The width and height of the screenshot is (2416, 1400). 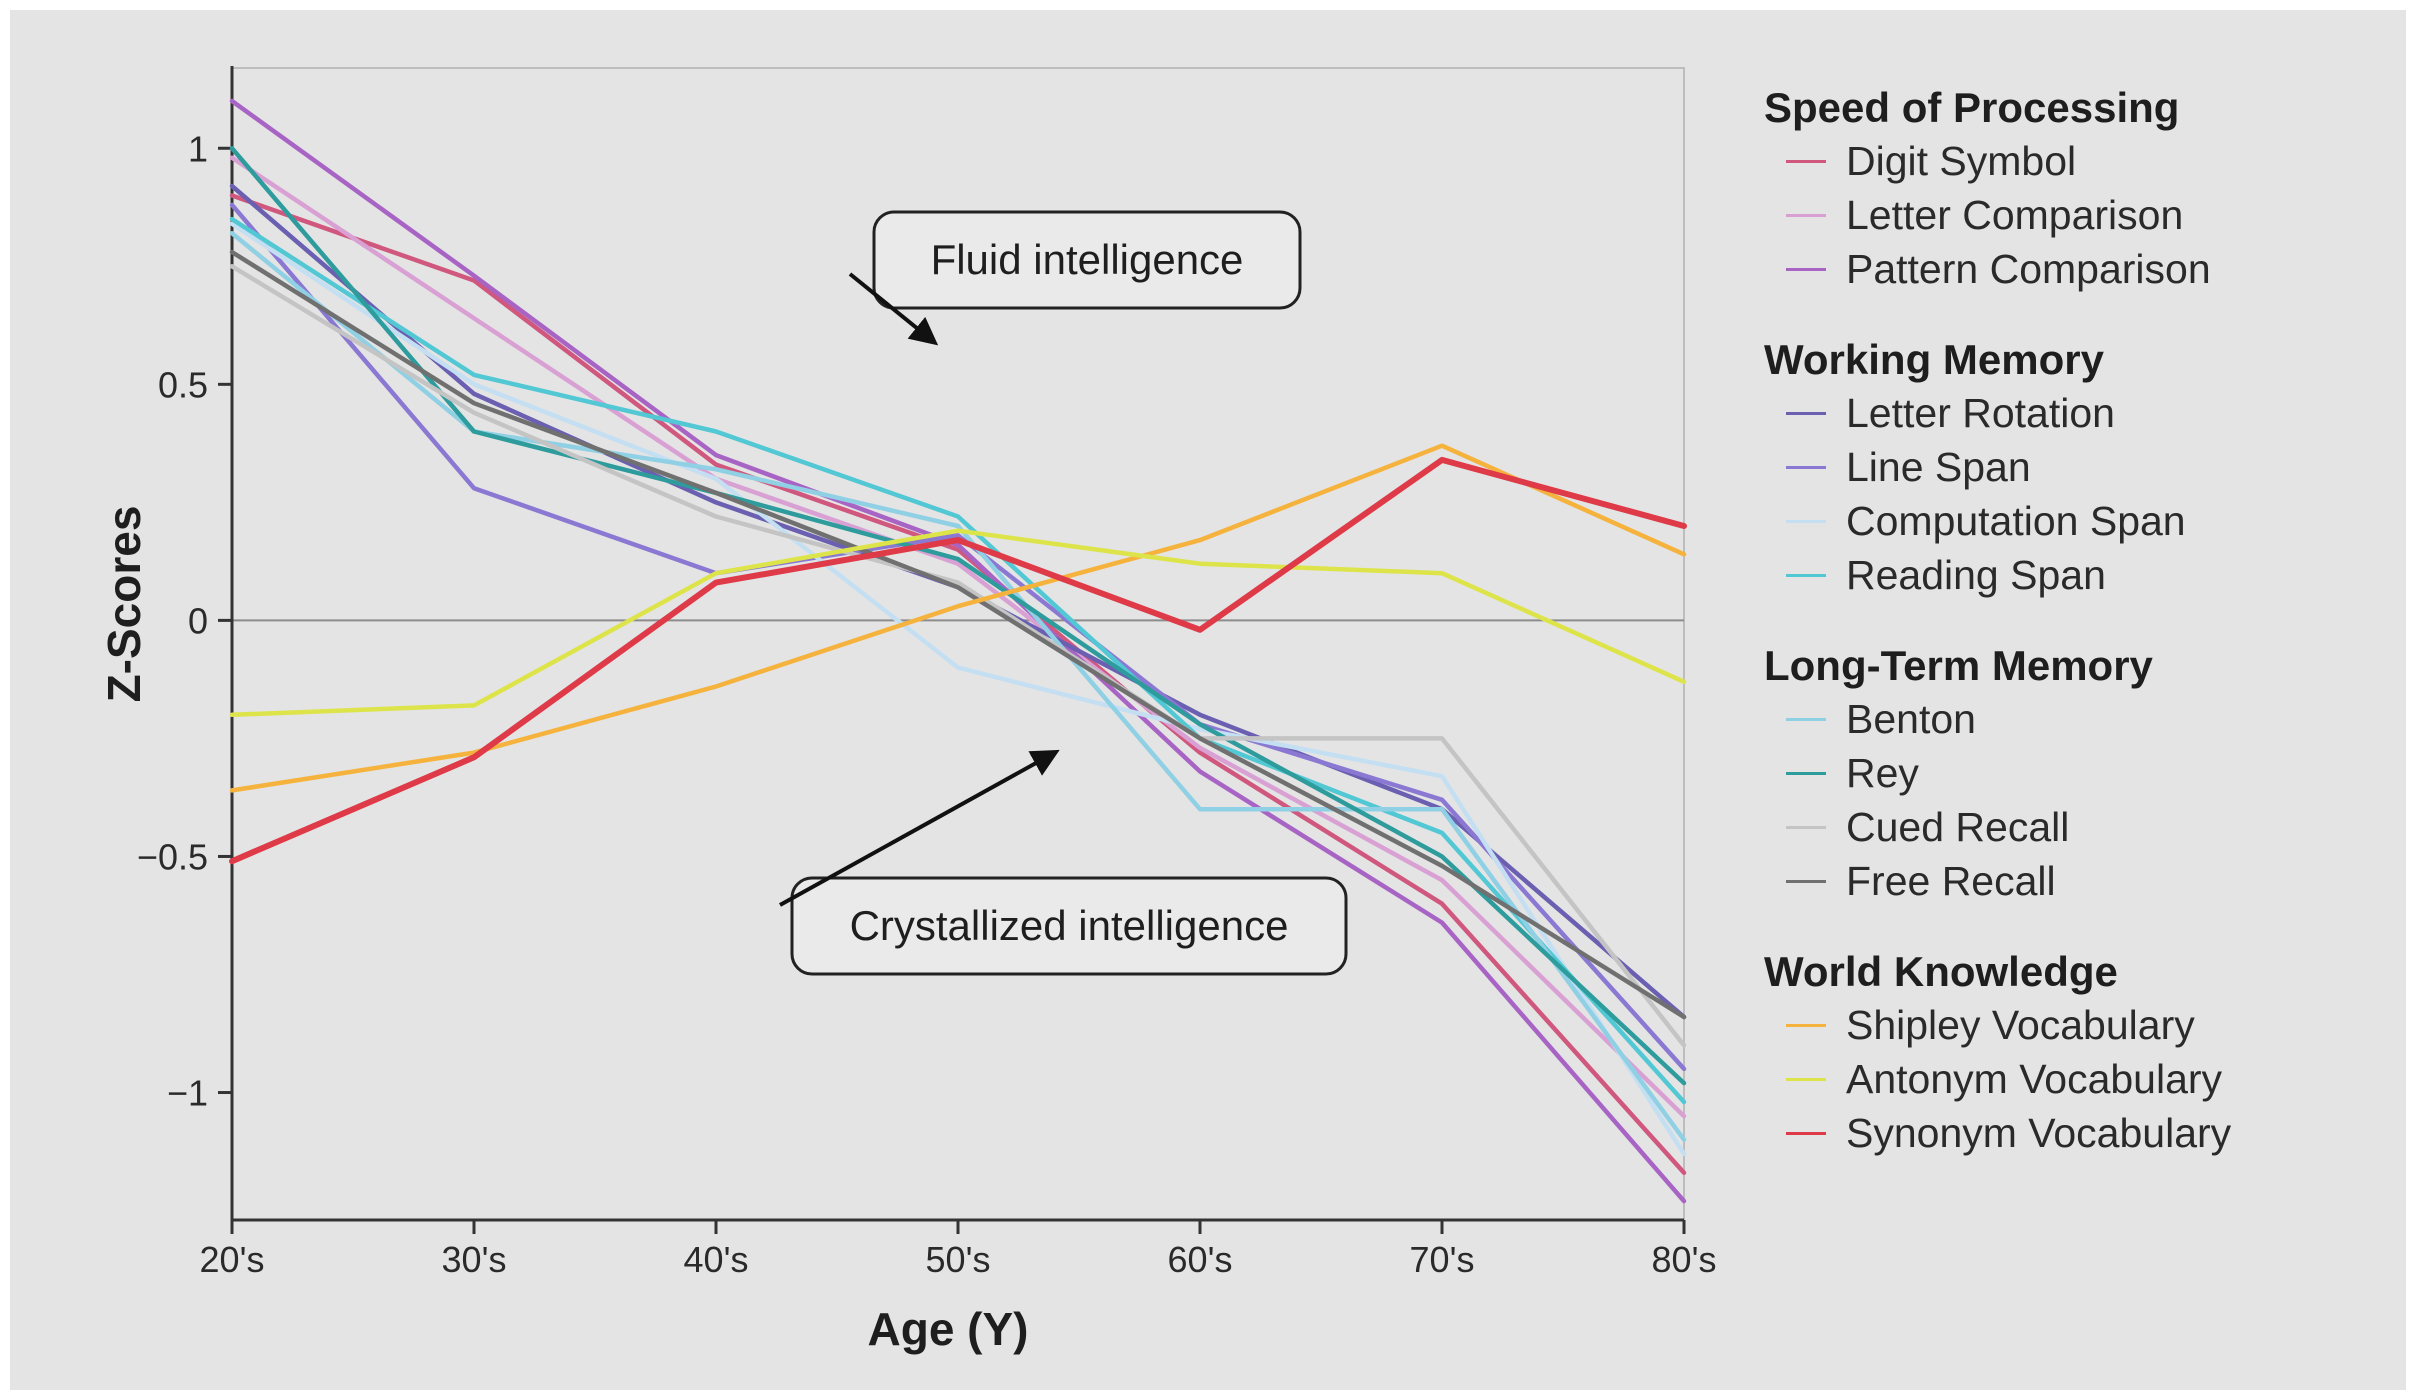 I want to click on legend-item: Synonym Vocabulary, so click(x=2074, y=1133).